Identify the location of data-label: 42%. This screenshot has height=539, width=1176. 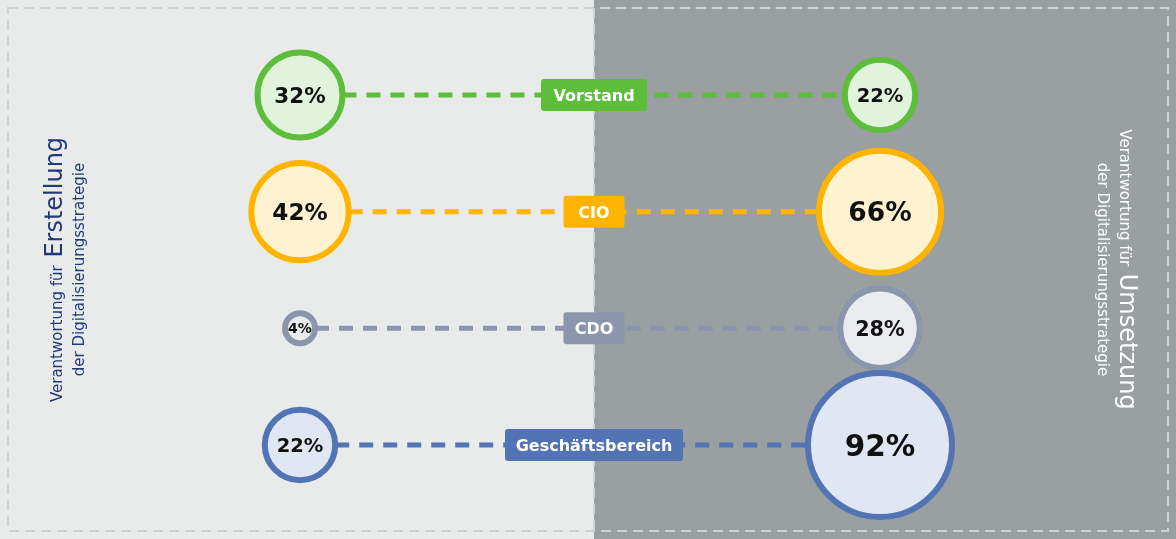
(300, 212).